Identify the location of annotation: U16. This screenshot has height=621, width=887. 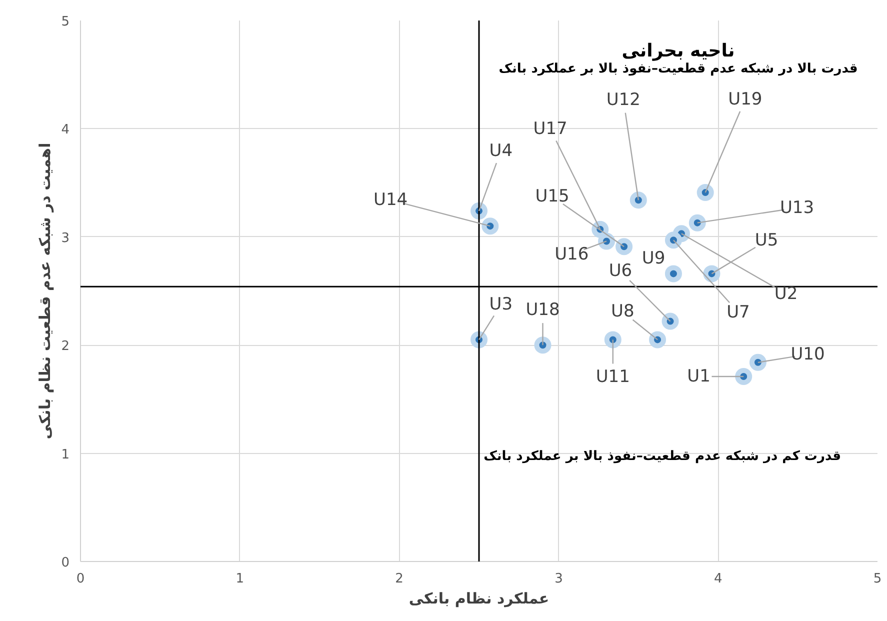
(571, 254).